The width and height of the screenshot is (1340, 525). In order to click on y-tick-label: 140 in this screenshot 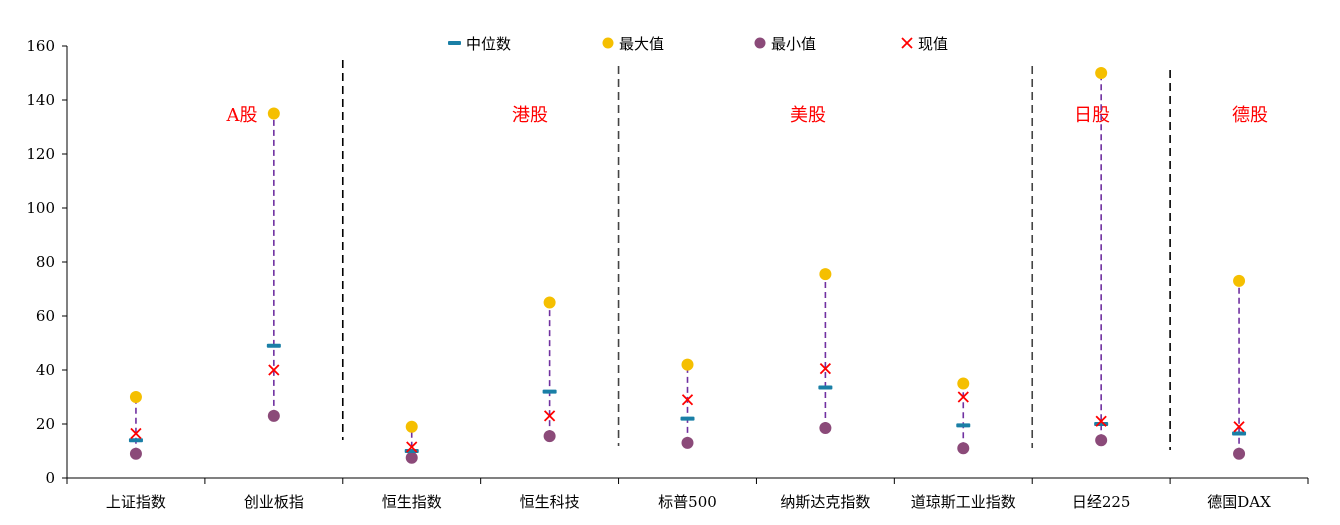, I will do `click(40, 100)`.